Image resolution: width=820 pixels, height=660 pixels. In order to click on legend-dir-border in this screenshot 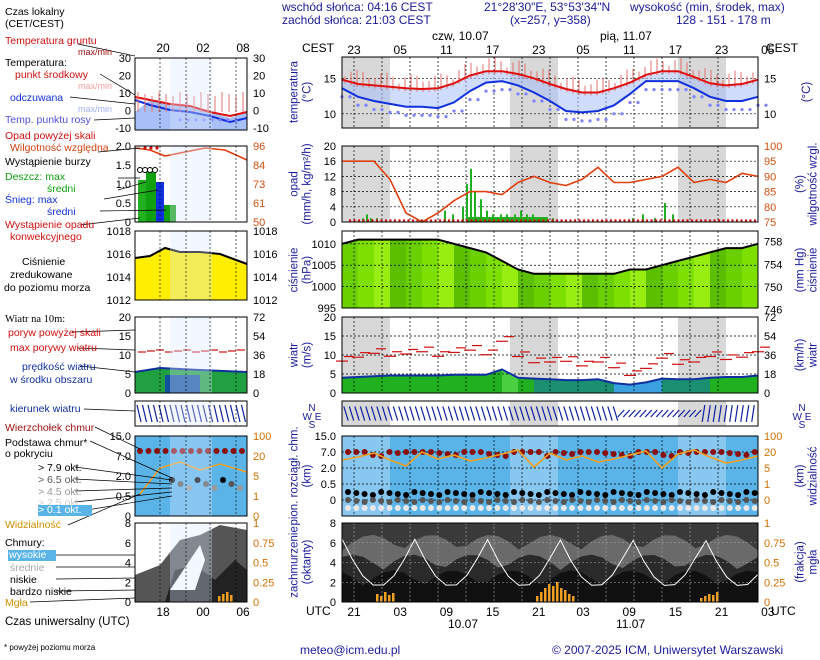, I will do `click(191, 413)`.